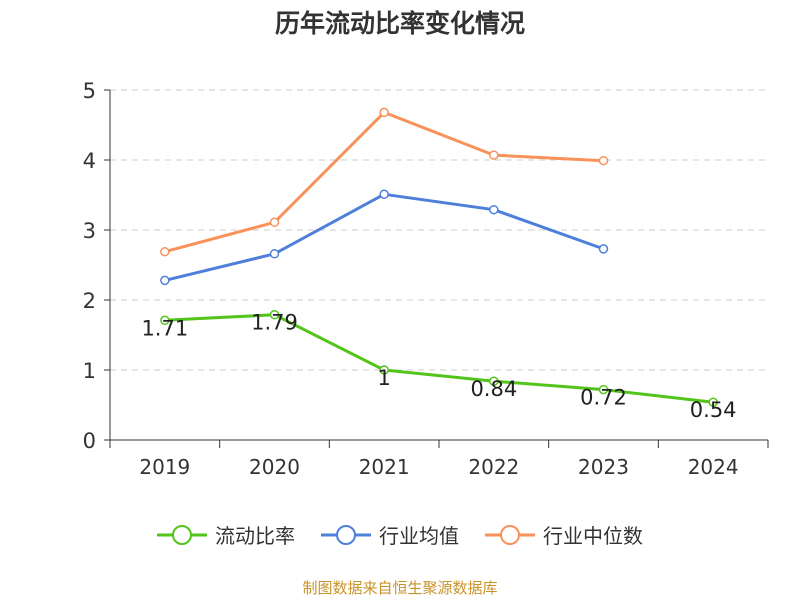 Image resolution: width=800 pixels, height=600 pixels. I want to click on data-label: 1.71, so click(164, 328).